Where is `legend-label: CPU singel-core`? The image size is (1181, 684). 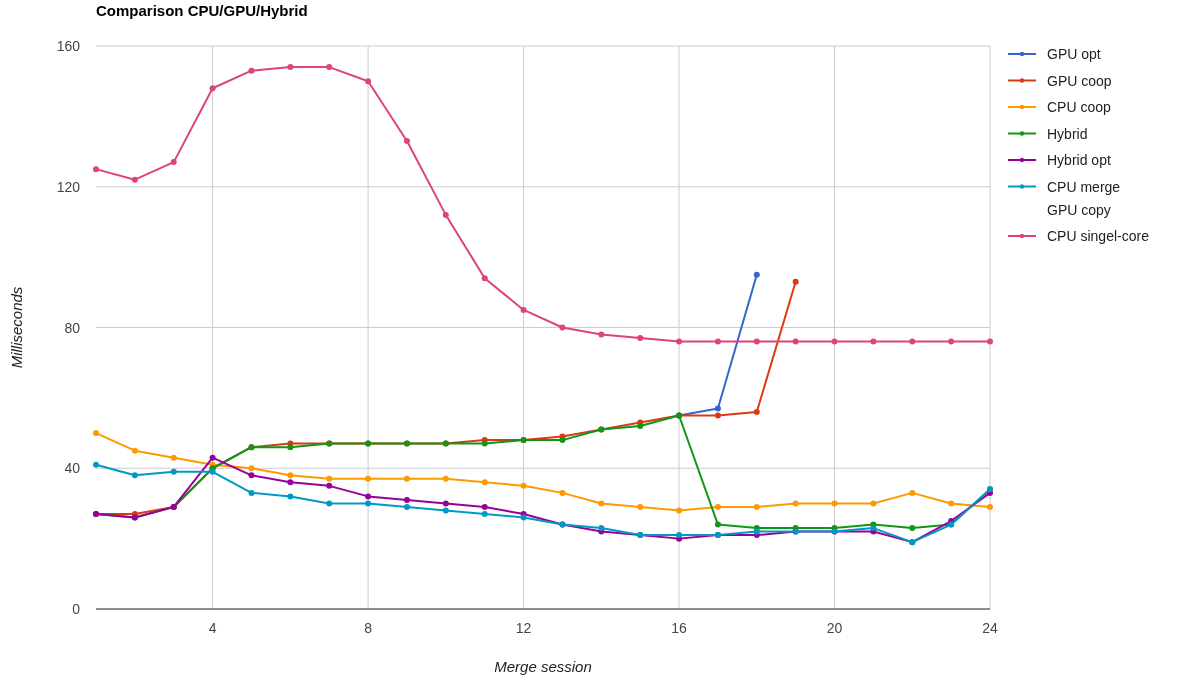 legend-label: CPU singel-core is located at coordinates (1098, 236).